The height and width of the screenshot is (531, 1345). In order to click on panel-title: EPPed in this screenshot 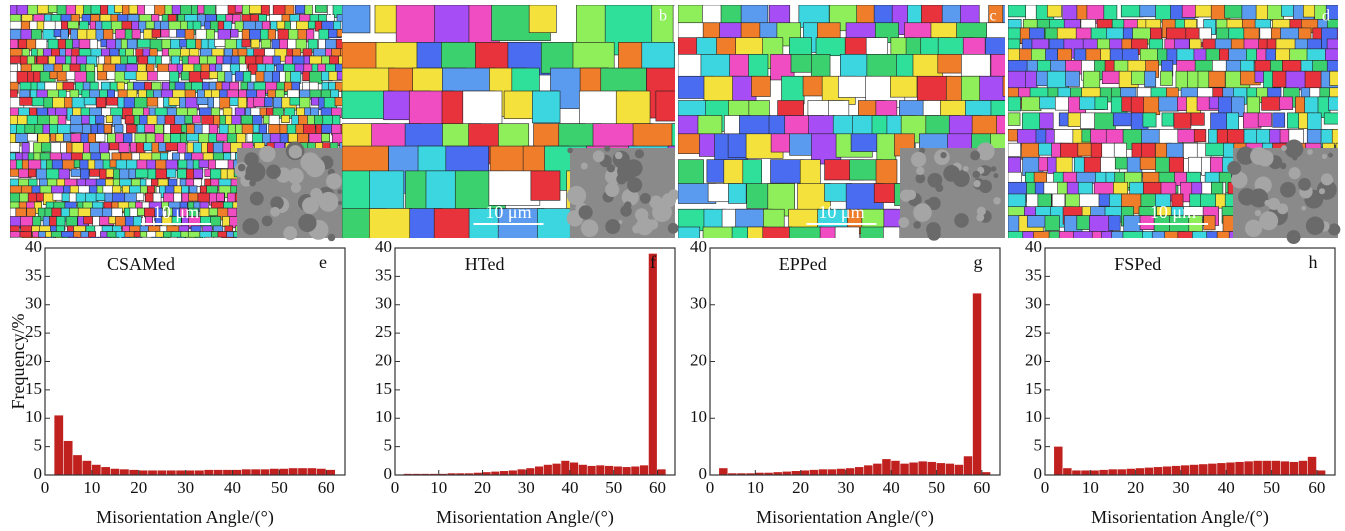, I will do `click(803, 264)`.